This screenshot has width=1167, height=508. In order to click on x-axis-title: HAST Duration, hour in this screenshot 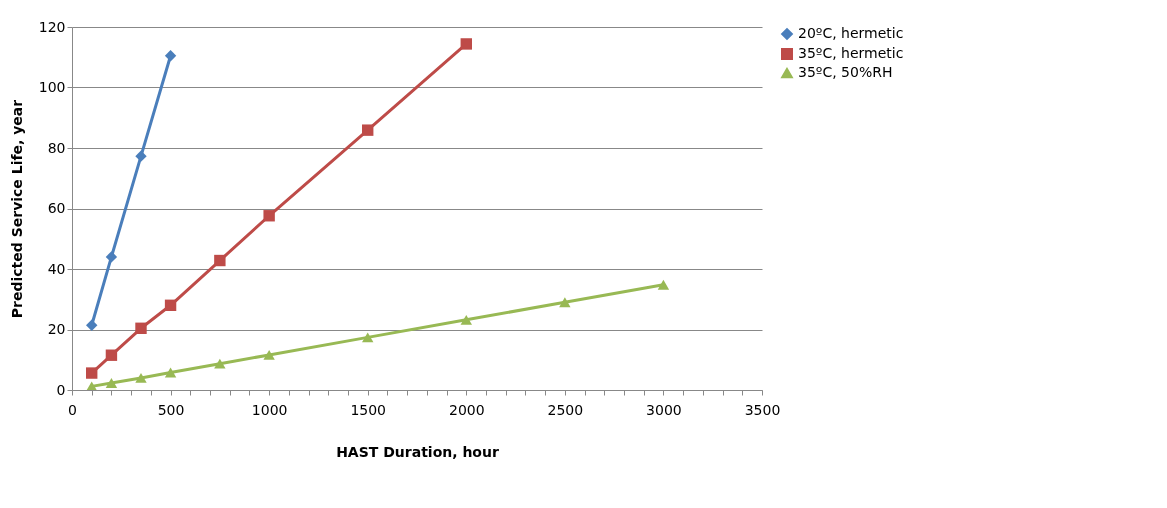, I will do `click(417, 451)`.